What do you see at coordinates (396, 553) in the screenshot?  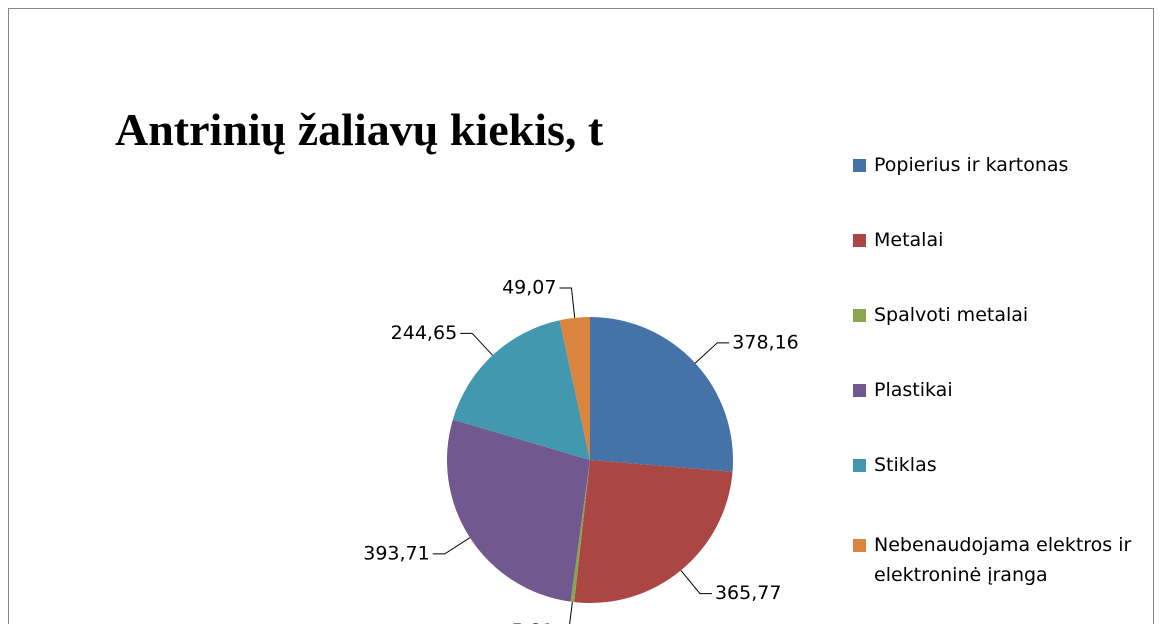 I see `data-label: 393,71` at bounding box center [396, 553].